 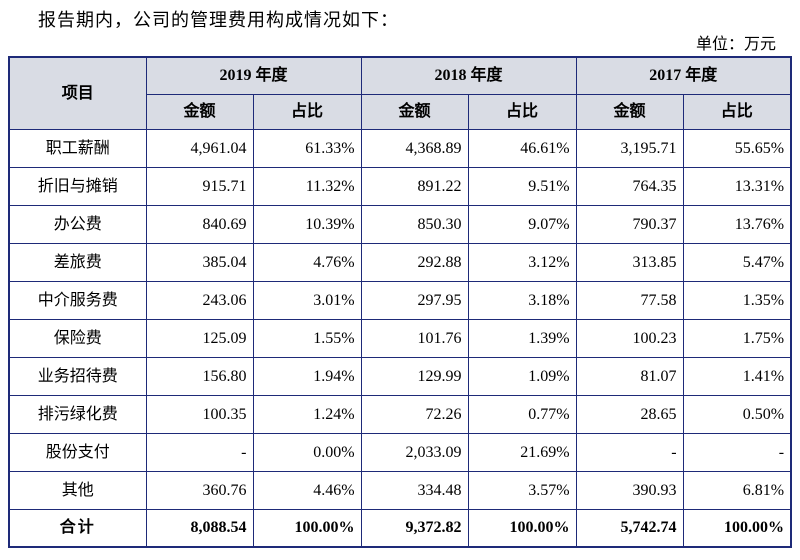 What do you see at coordinates (414, 300) in the screenshot?
I see `amount-cell: 297.95` at bounding box center [414, 300].